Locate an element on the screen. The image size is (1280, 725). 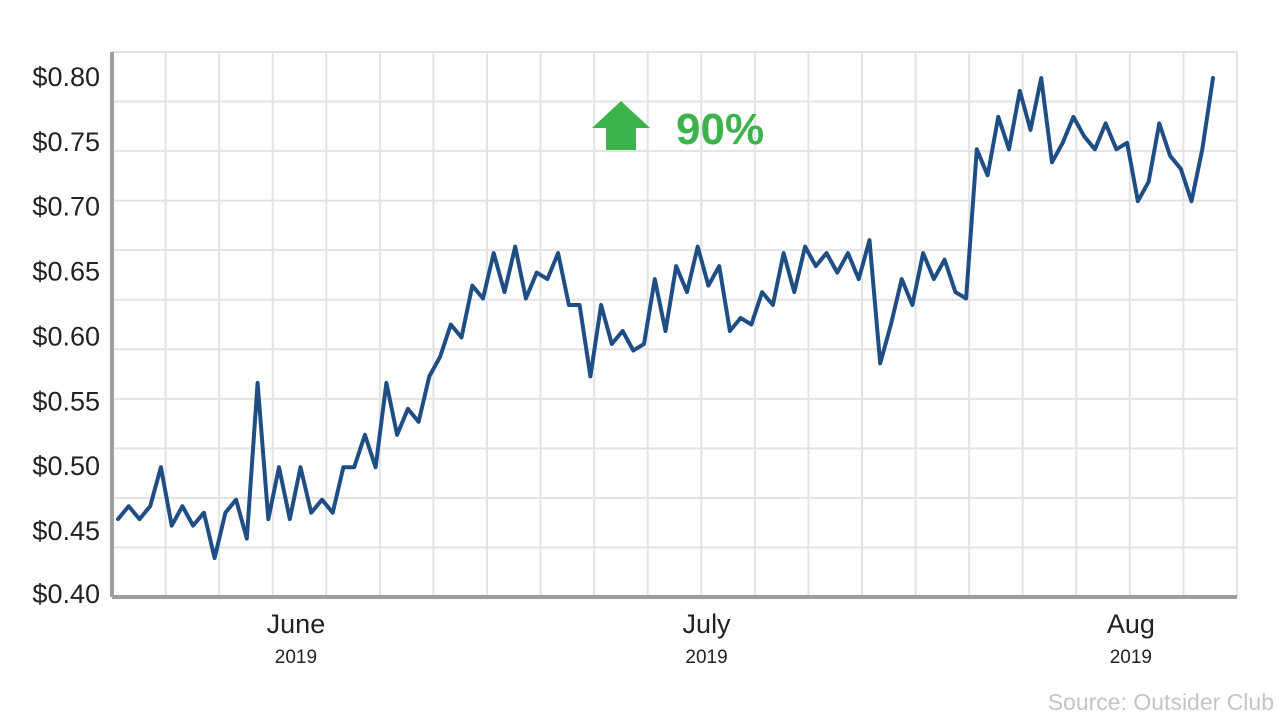
annotation: 90% is located at coordinates (678, 127).